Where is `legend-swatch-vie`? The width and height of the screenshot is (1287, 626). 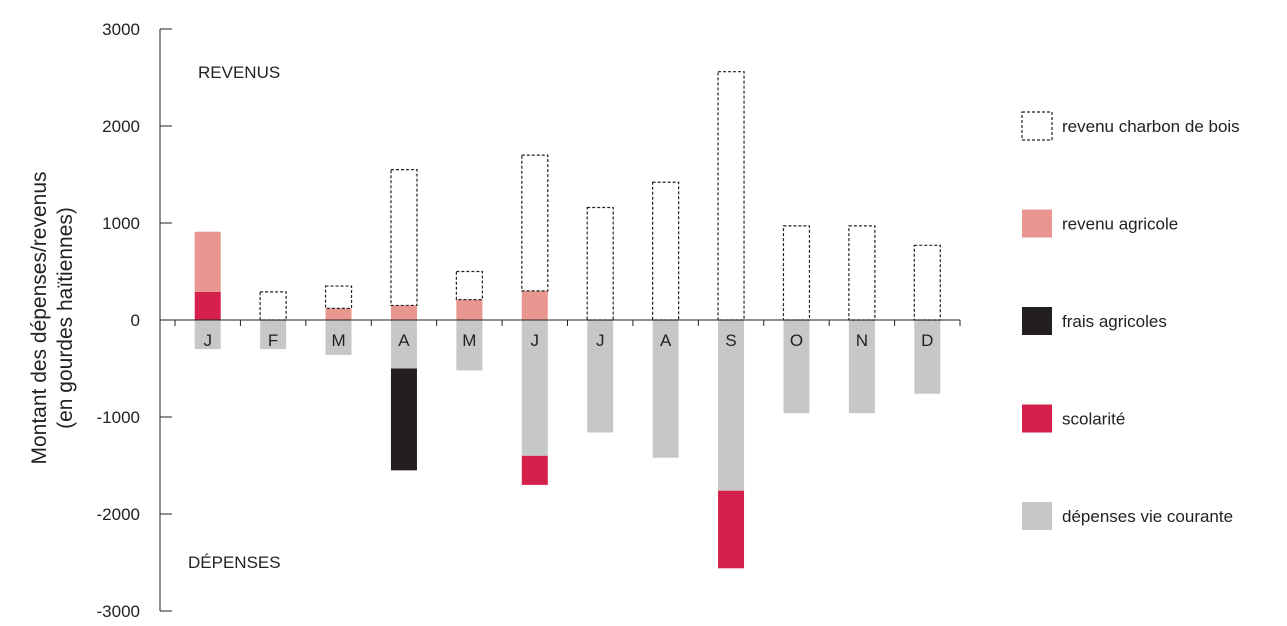 legend-swatch-vie is located at coordinates (1037, 516).